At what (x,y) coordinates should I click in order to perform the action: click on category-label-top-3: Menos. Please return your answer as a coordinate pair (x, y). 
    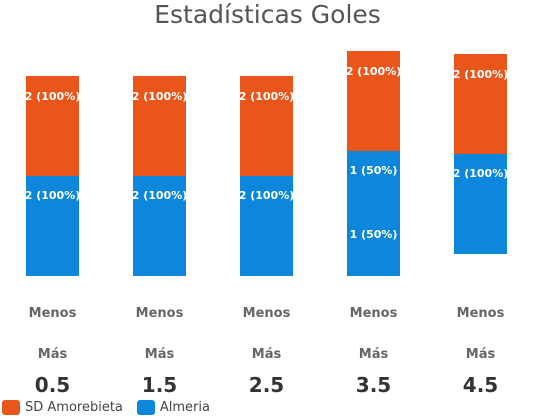
    Looking at the image, I should click on (374, 313).